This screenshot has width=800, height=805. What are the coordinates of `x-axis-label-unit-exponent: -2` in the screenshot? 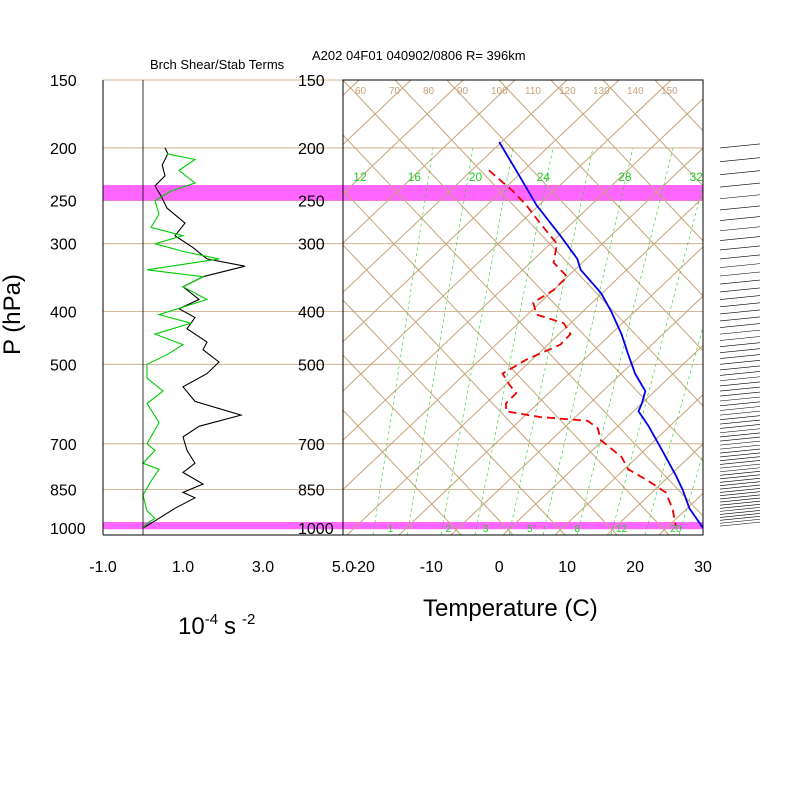 It's located at (248, 619).